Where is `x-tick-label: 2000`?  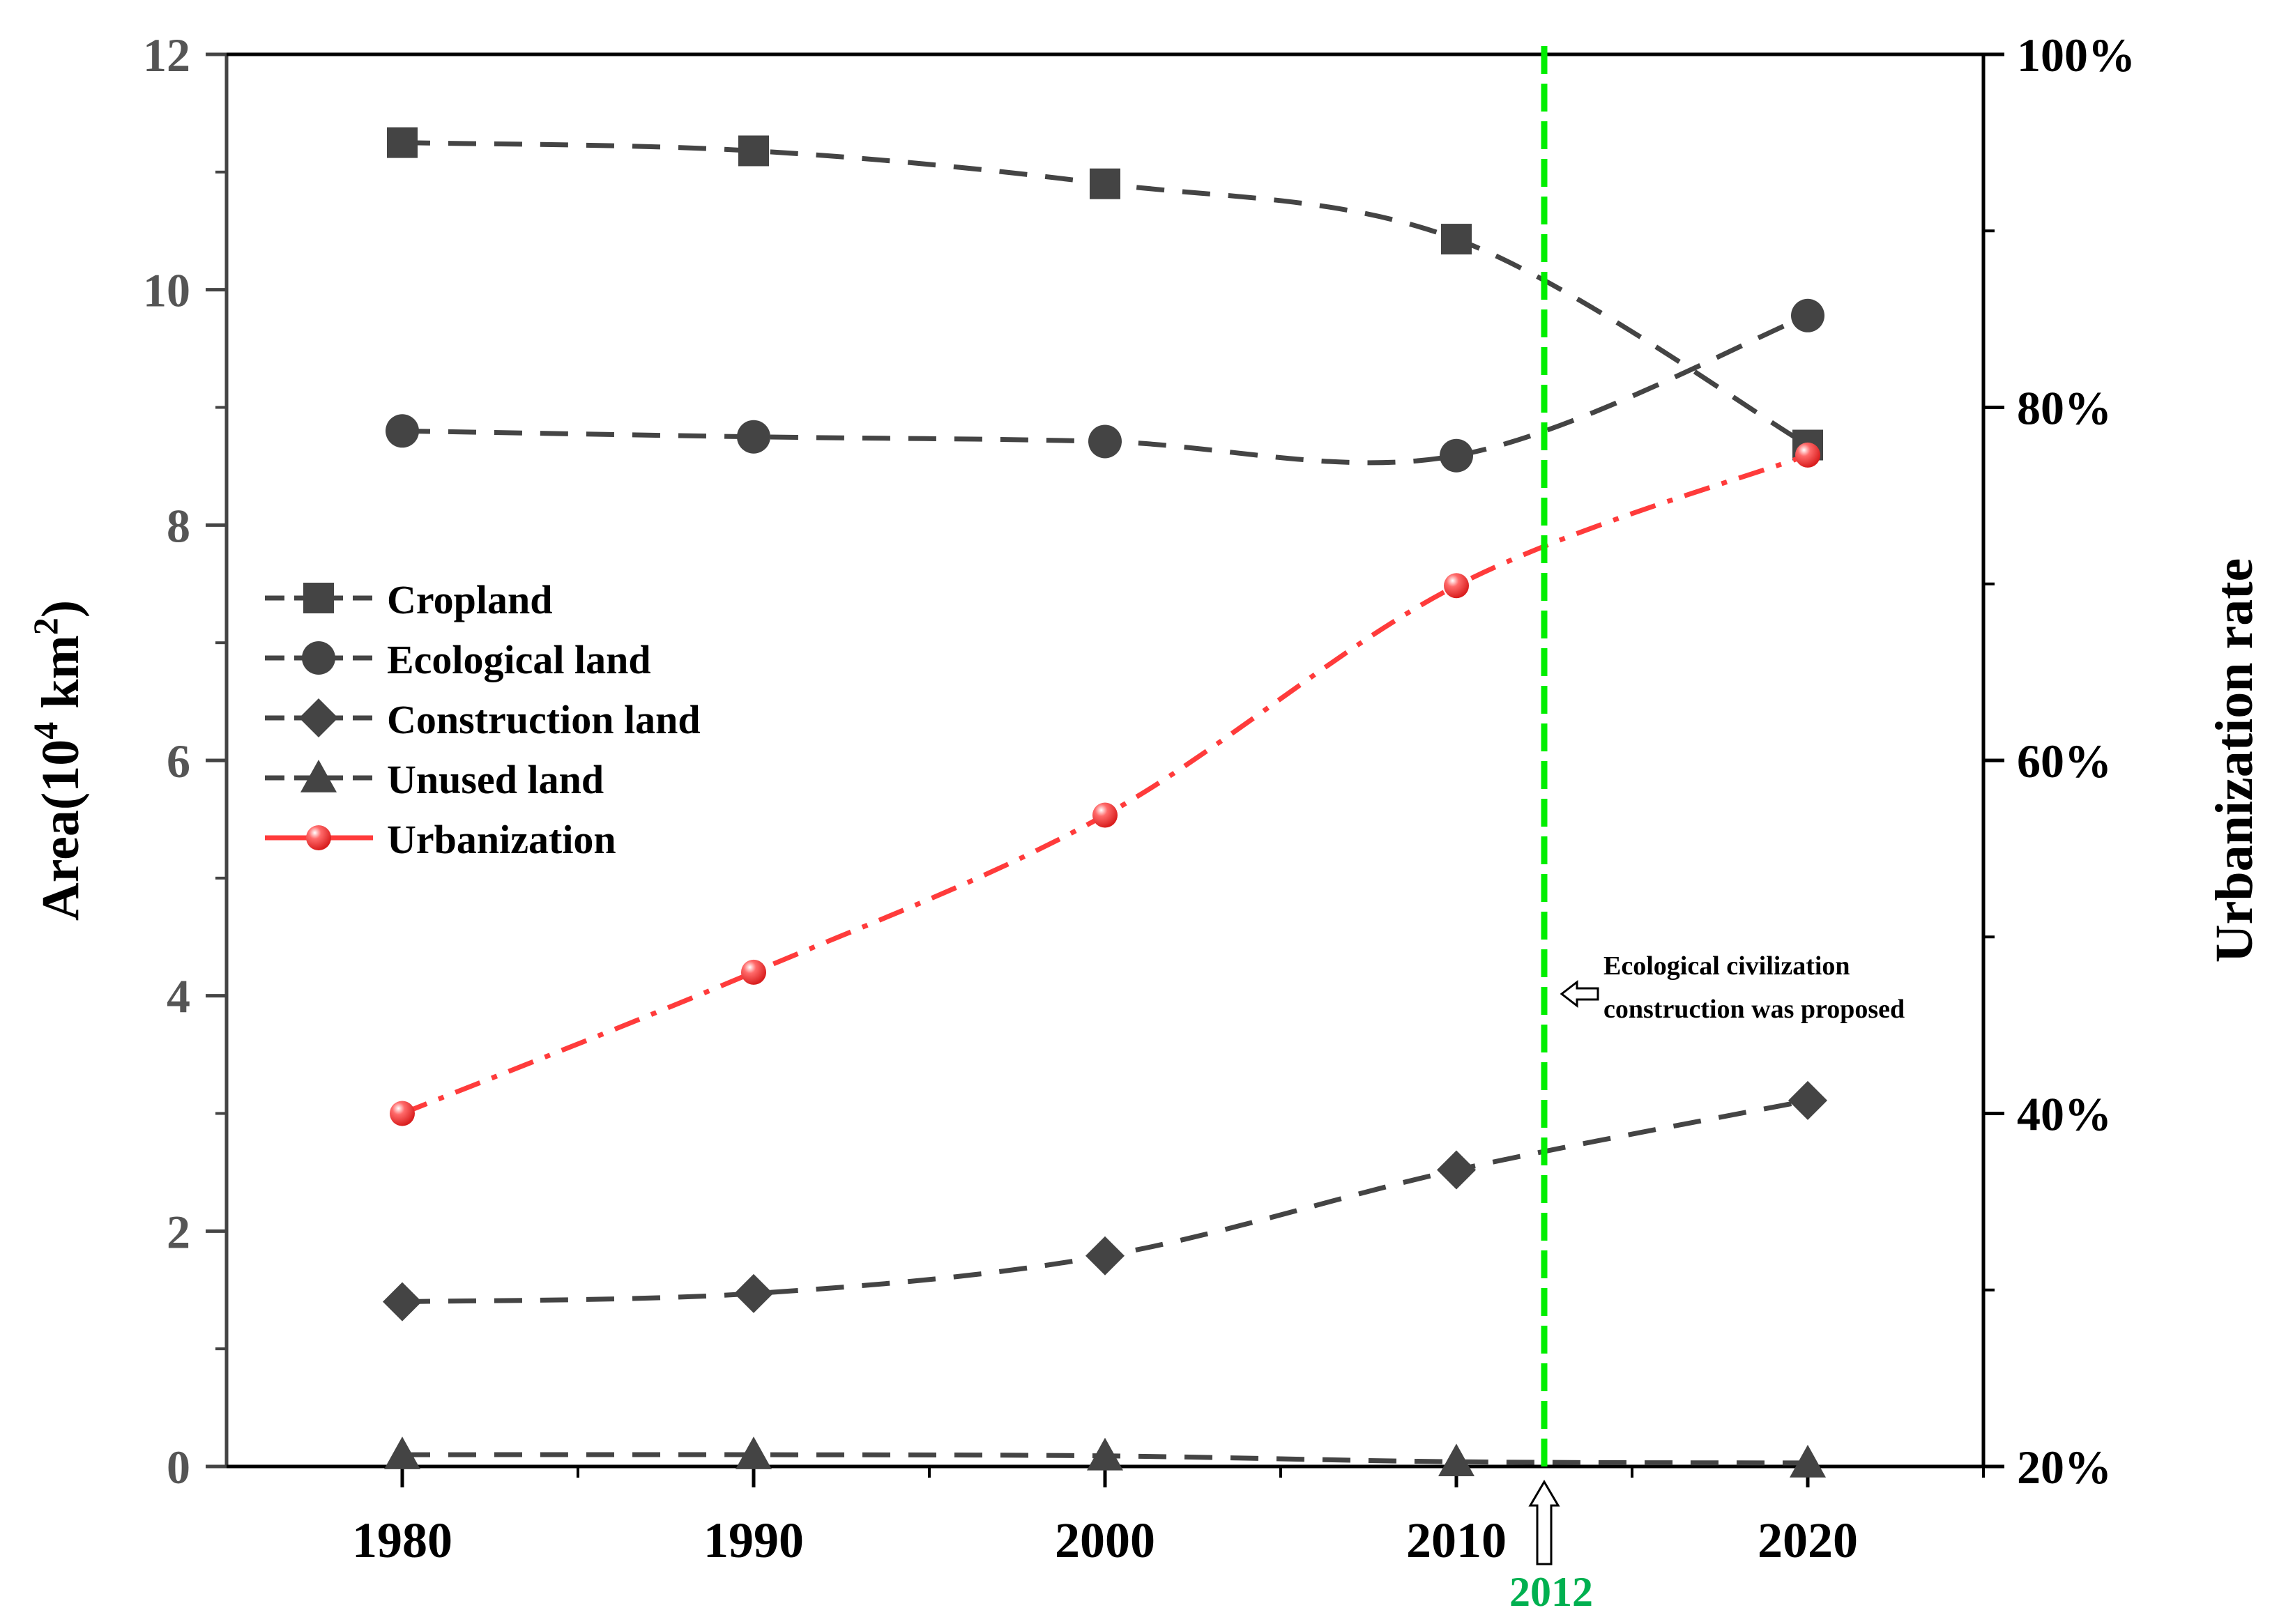
x-tick-label: 2000 is located at coordinates (1105, 1540).